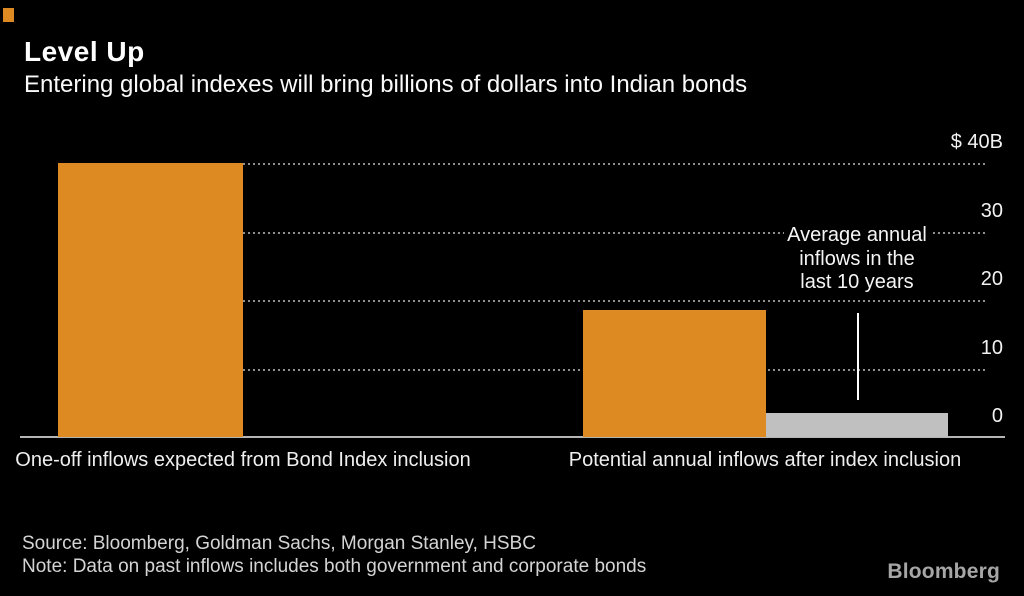 Image resolution: width=1024 pixels, height=596 pixels. What do you see at coordinates (991, 348) in the screenshot?
I see `y-axis-tick-label-10: 10` at bounding box center [991, 348].